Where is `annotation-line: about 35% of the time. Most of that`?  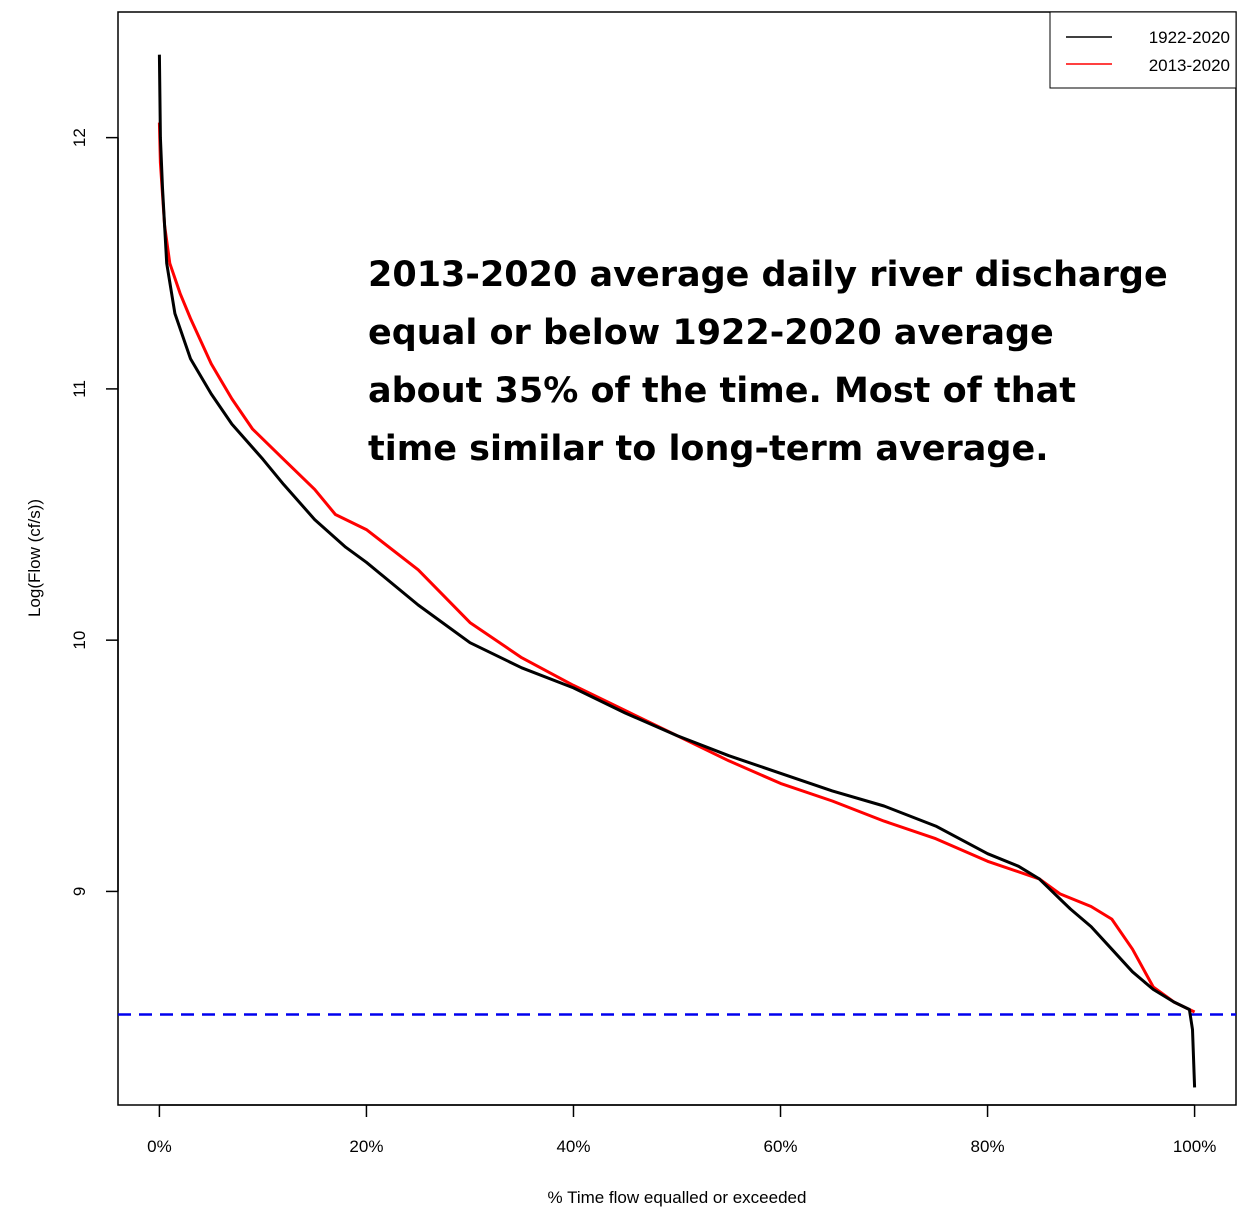 annotation-line: about 35% of the time. Most of that is located at coordinates (722, 391).